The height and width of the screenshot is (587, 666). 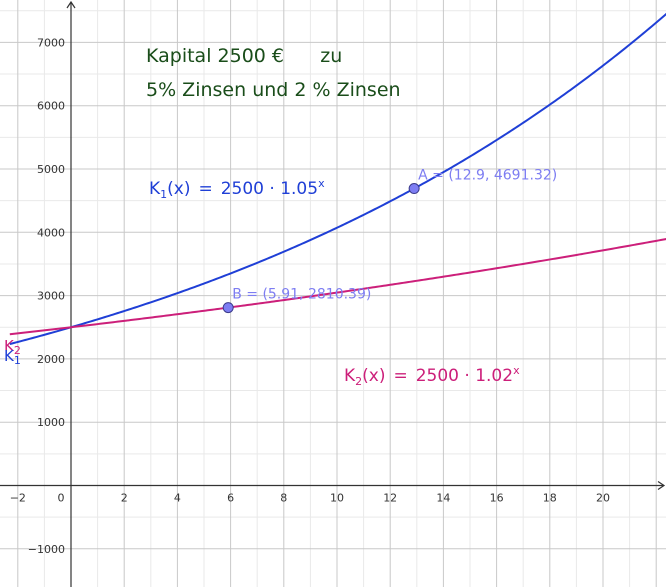 What do you see at coordinates (51, 296) in the screenshot?
I see `y-tick-label: 3000` at bounding box center [51, 296].